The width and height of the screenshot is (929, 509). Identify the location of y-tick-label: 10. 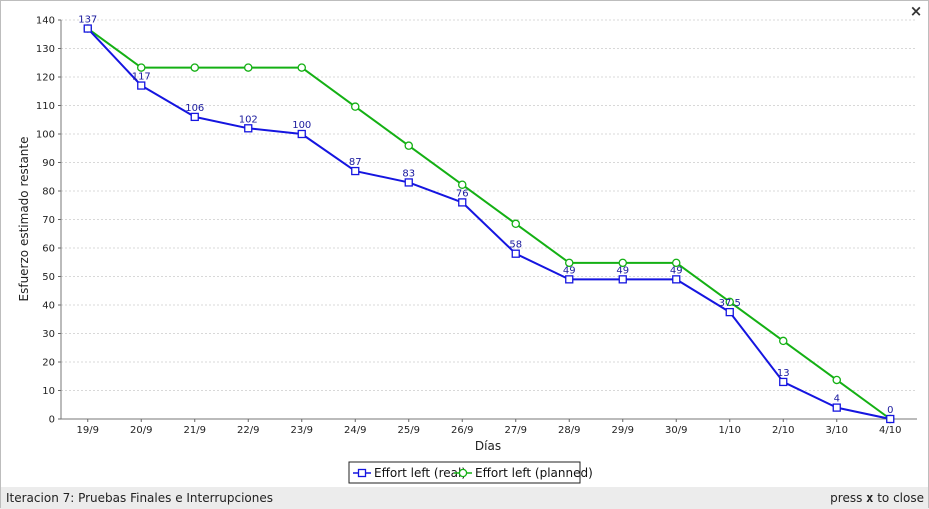
(48, 391).